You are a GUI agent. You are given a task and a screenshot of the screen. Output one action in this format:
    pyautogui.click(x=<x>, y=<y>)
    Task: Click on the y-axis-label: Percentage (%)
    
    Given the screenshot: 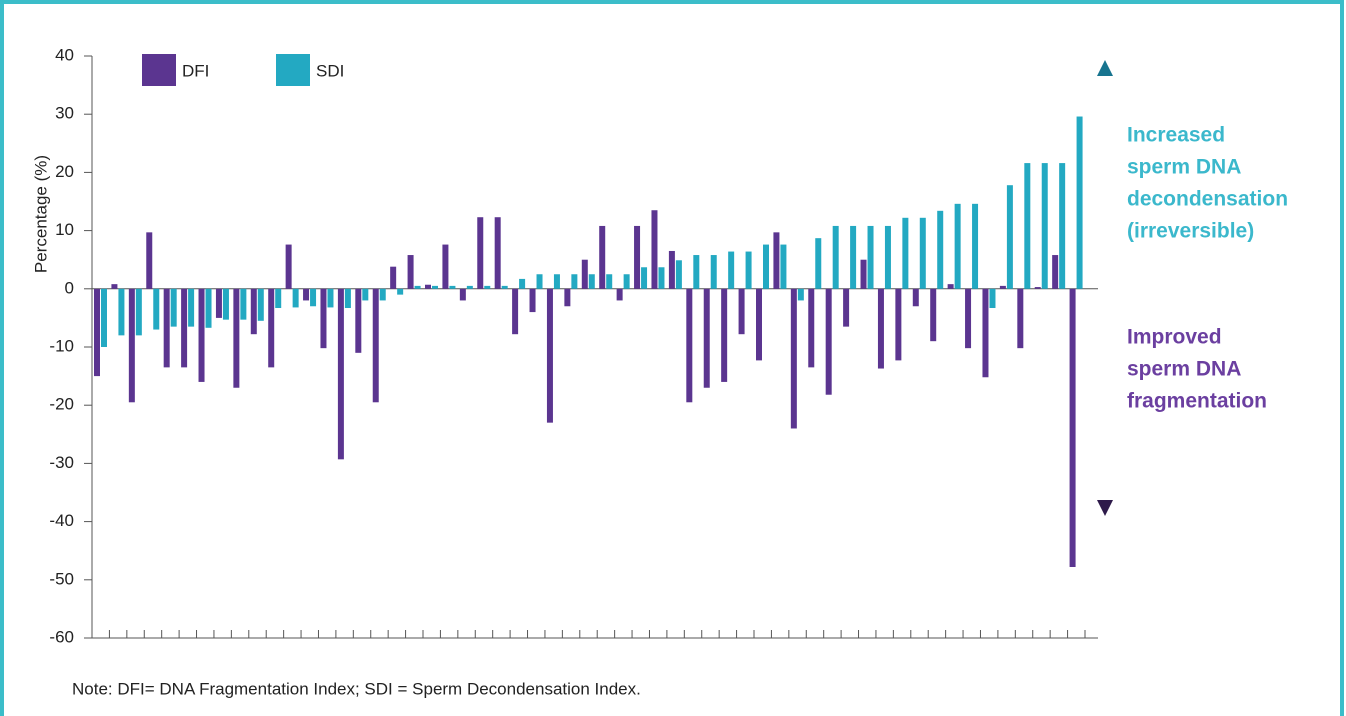 What is the action you would take?
    pyautogui.click(x=40, y=214)
    